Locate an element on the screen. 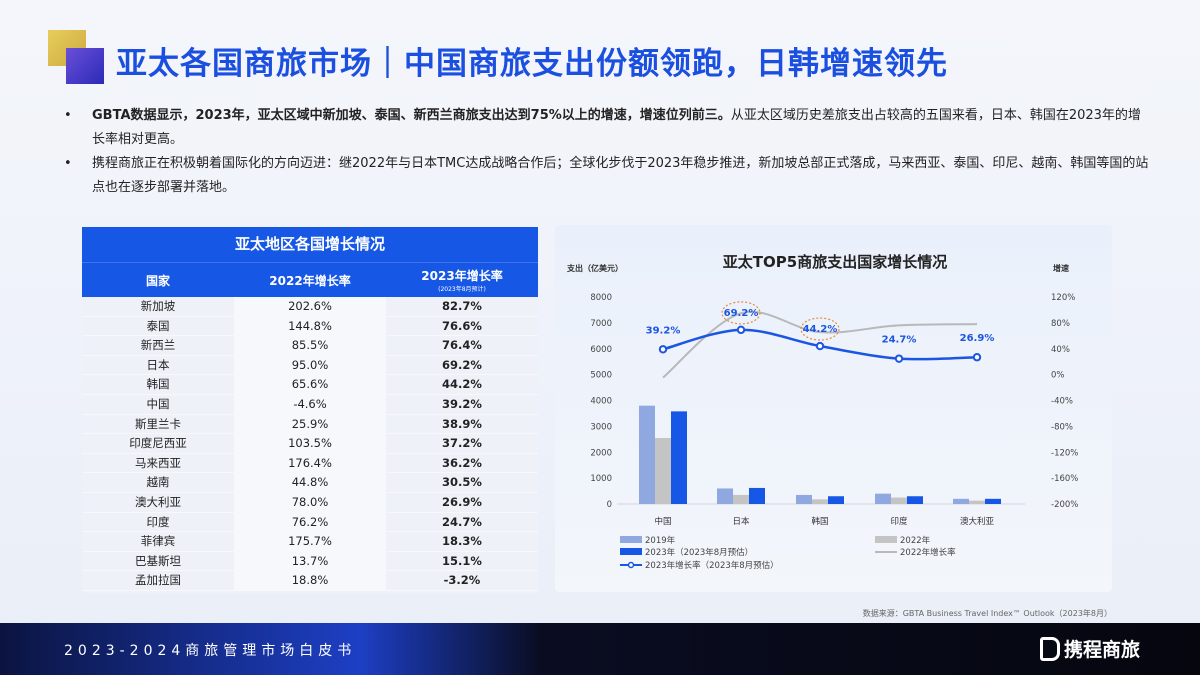 This screenshot has height=675, width=1200. table-row: 澳大利亚 78.0% 26.9% is located at coordinates (310, 502).